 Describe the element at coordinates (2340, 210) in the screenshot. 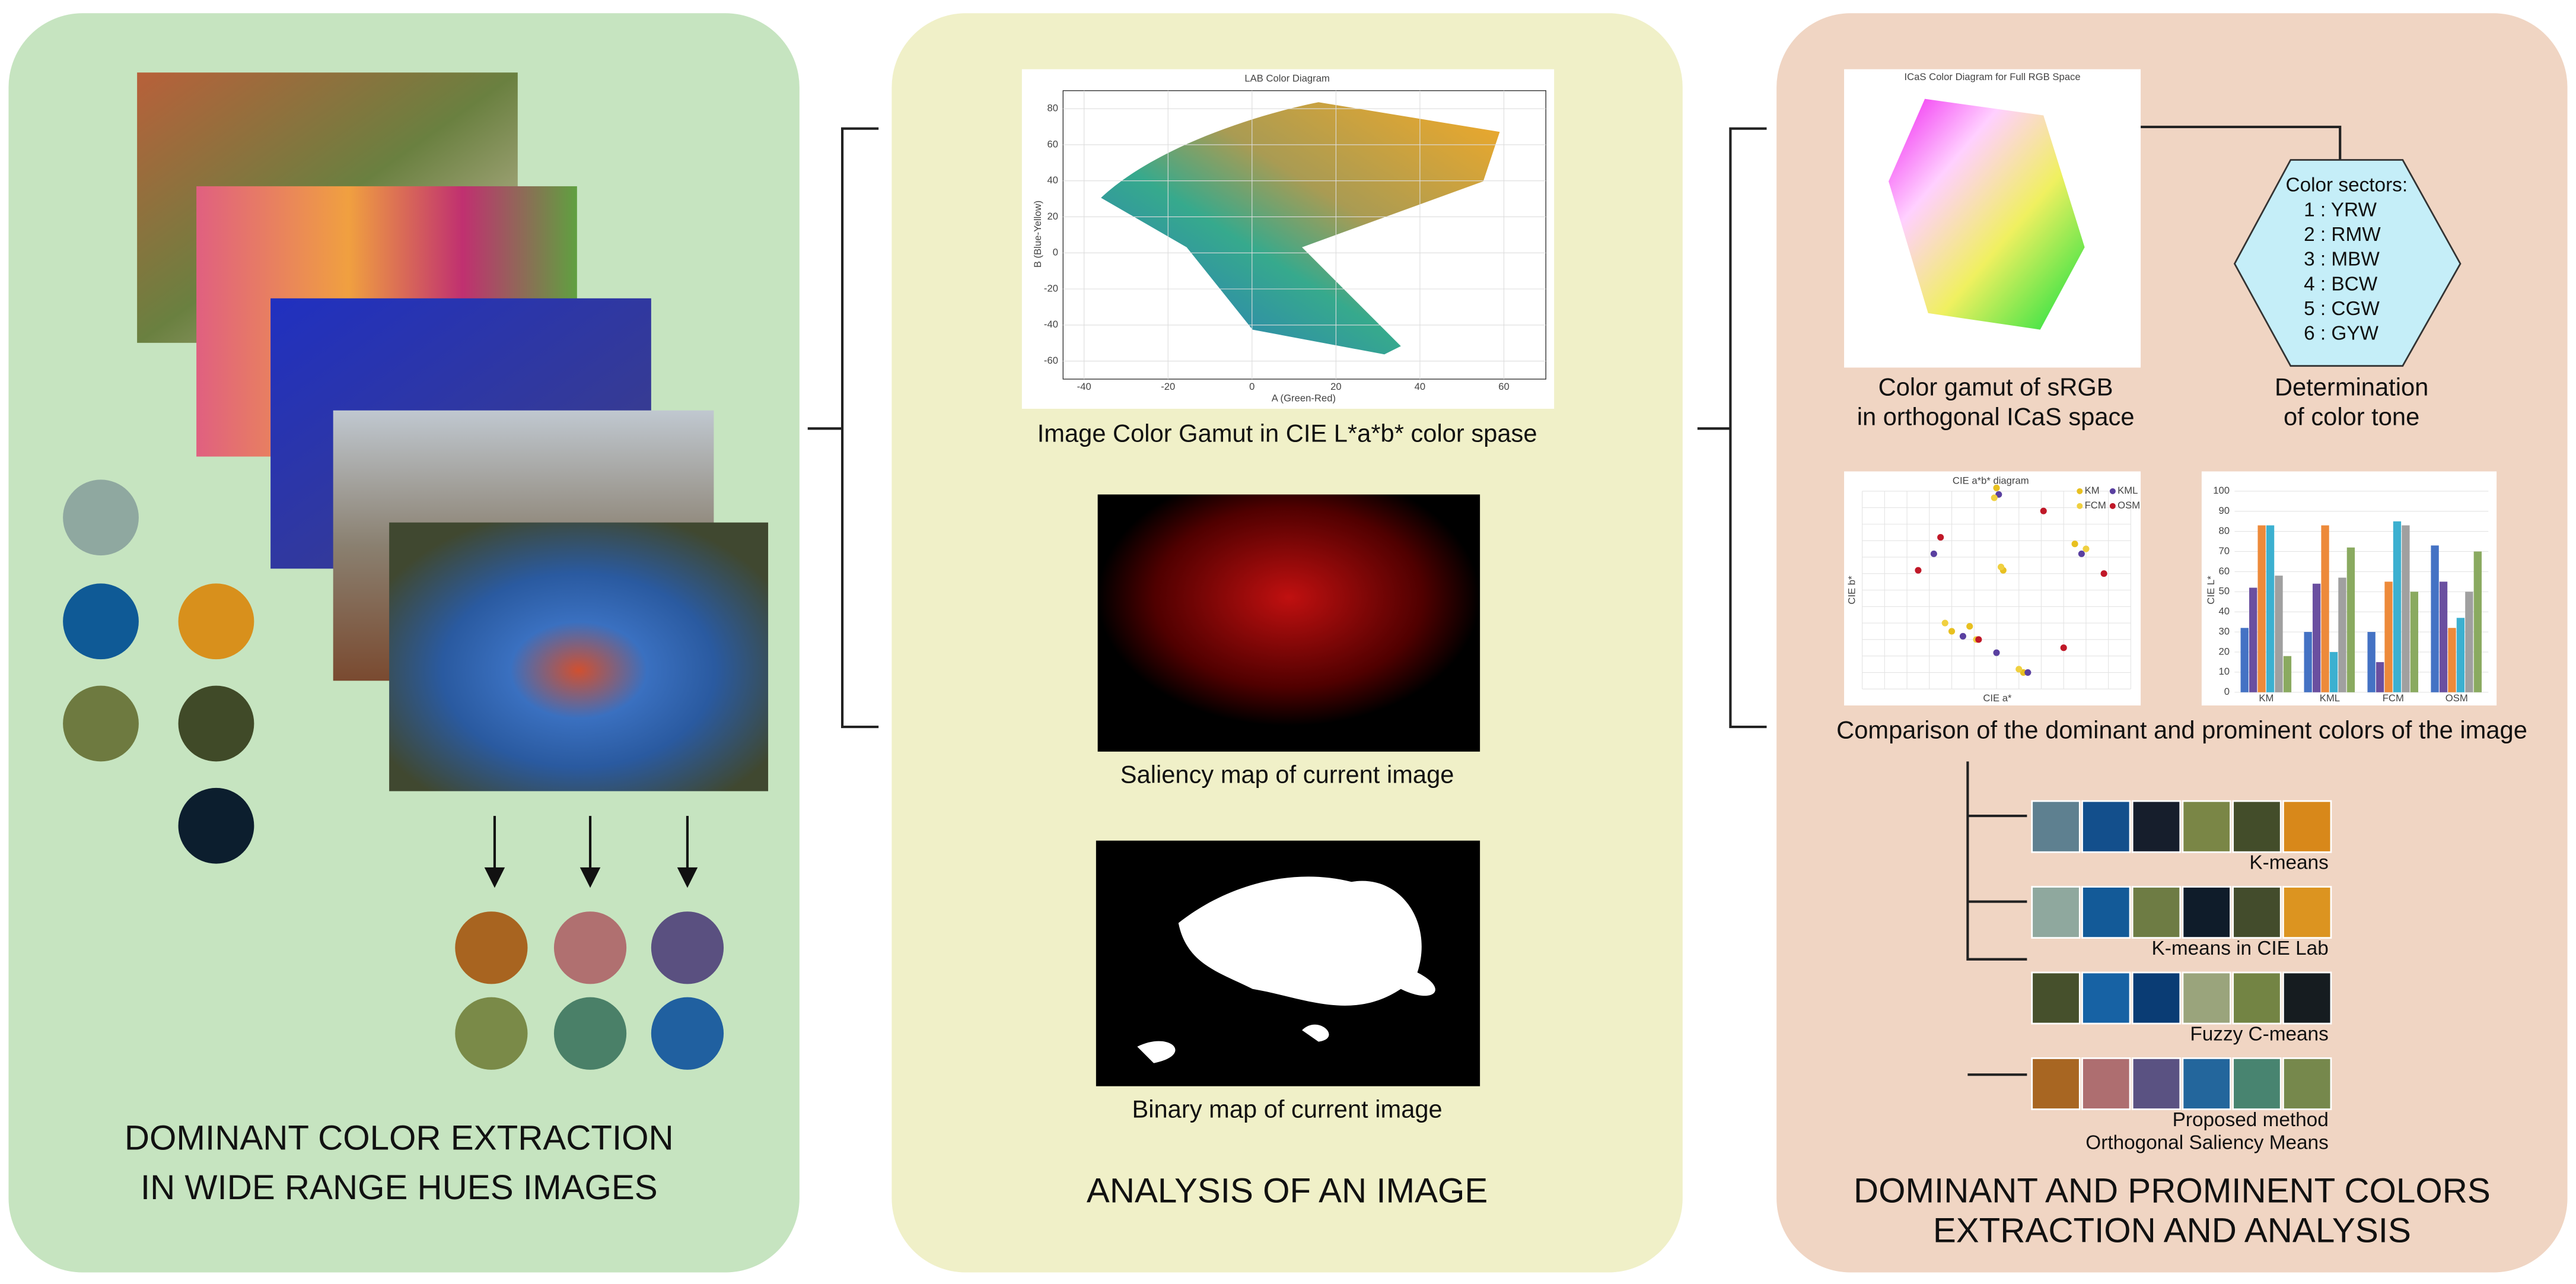

I see `sector-item: 1 : YRW` at that location.